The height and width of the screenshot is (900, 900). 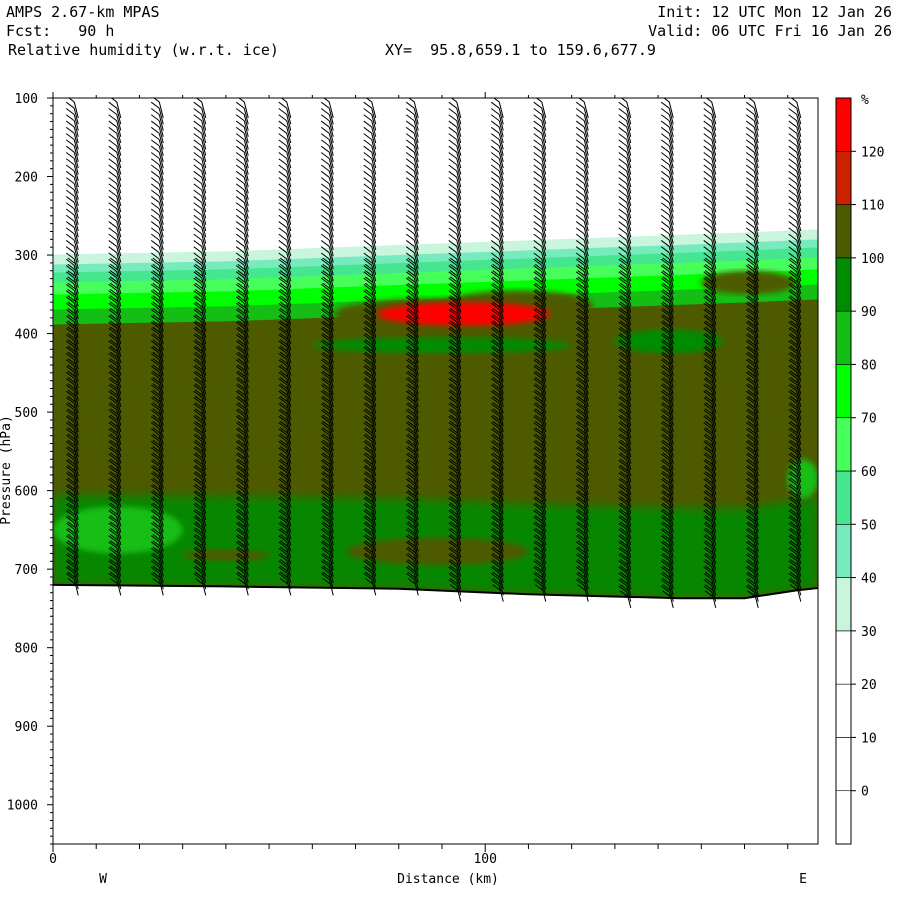 What do you see at coordinates (774, 12) in the screenshot?
I see `init-time-label: Init: 12 UTC Mon 12 Jan 26` at bounding box center [774, 12].